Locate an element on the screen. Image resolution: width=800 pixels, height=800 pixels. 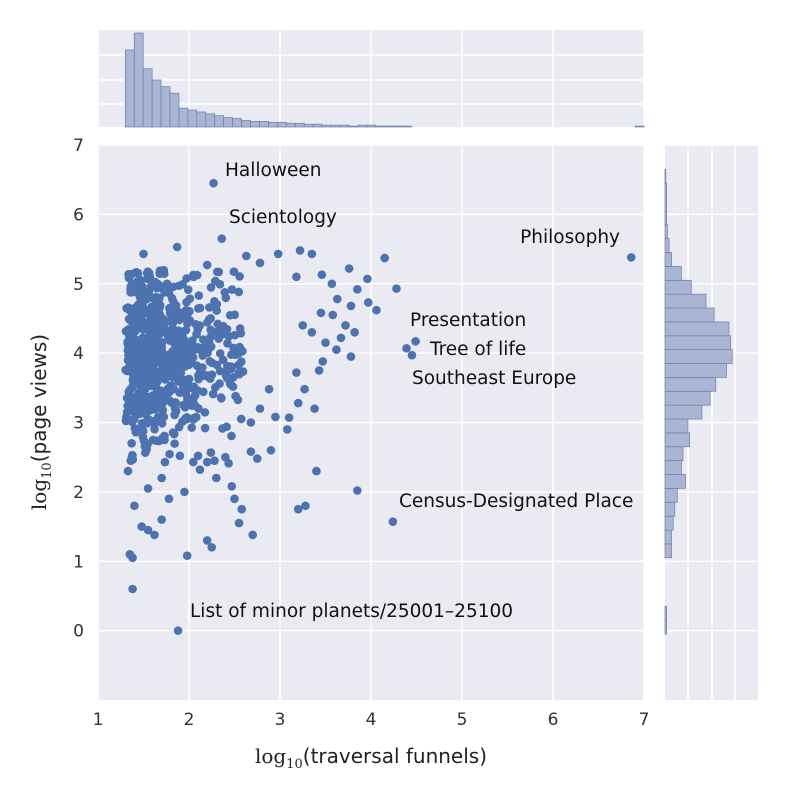
top-histogram-grid is located at coordinates (371, 78).